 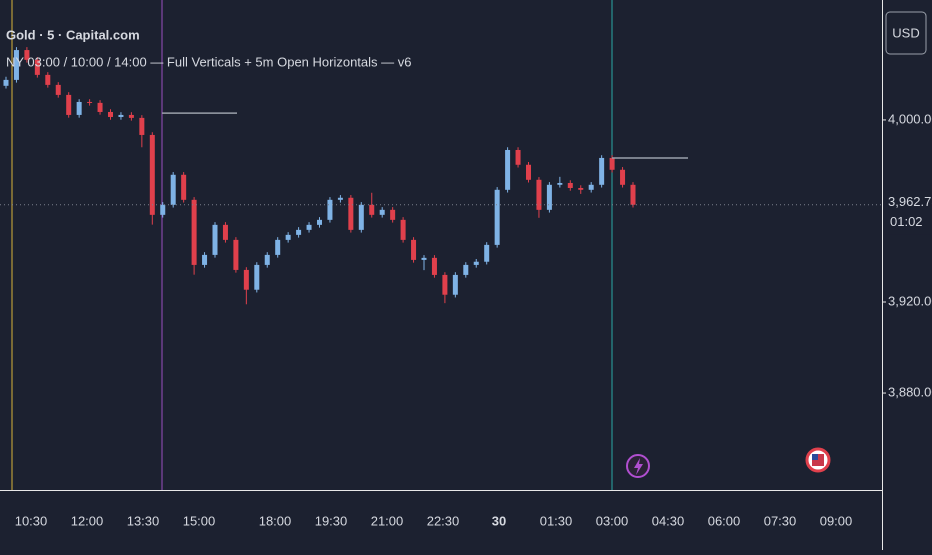 What do you see at coordinates (87, 520) in the screenshot?
I see `x-tick-label: 12:00` at bounding box center [87, 520].